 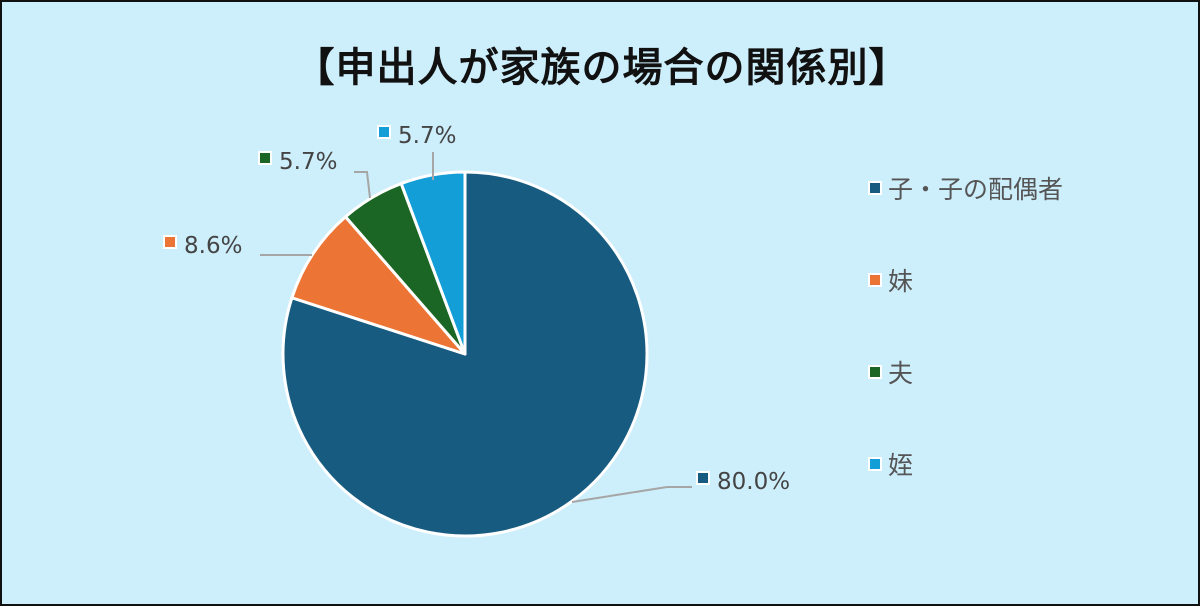 I want to click on leader-line-child-or-spouse, so click(x=631, y=494).